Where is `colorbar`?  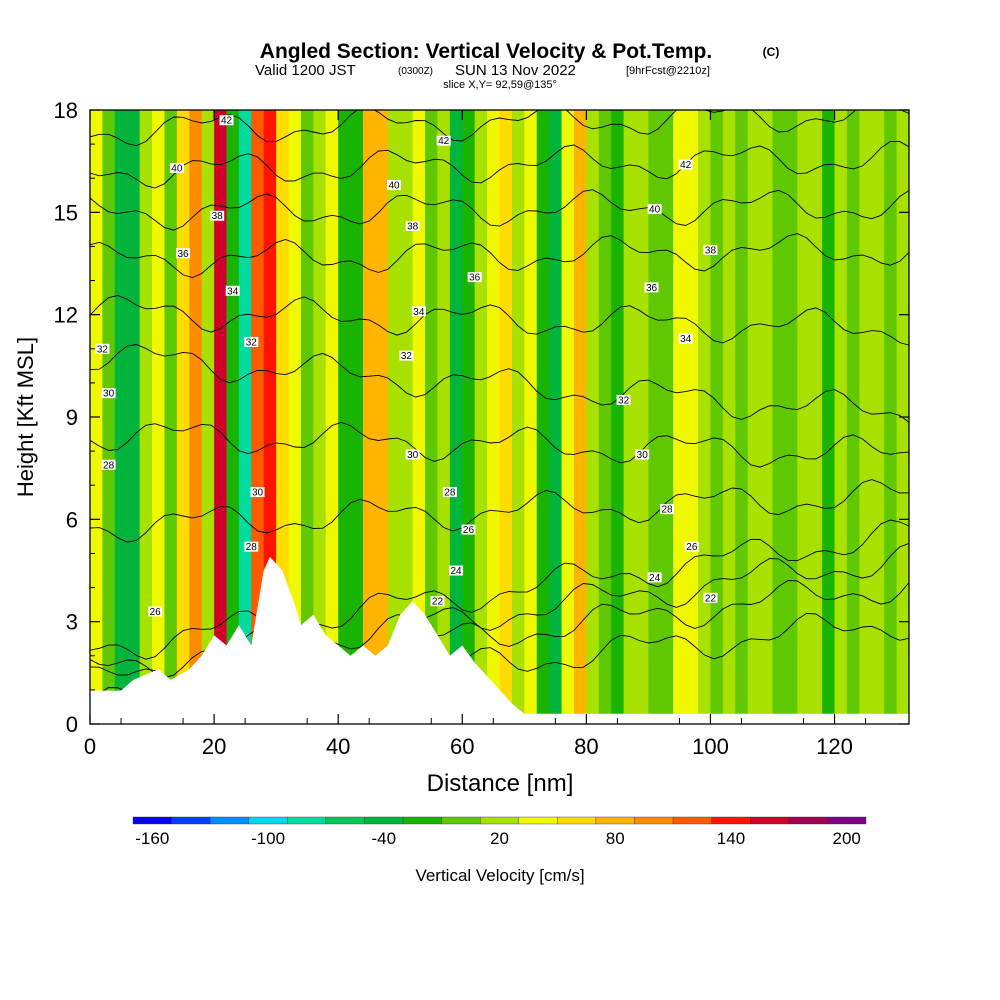 colorbar is located at coordinates (499, 820).